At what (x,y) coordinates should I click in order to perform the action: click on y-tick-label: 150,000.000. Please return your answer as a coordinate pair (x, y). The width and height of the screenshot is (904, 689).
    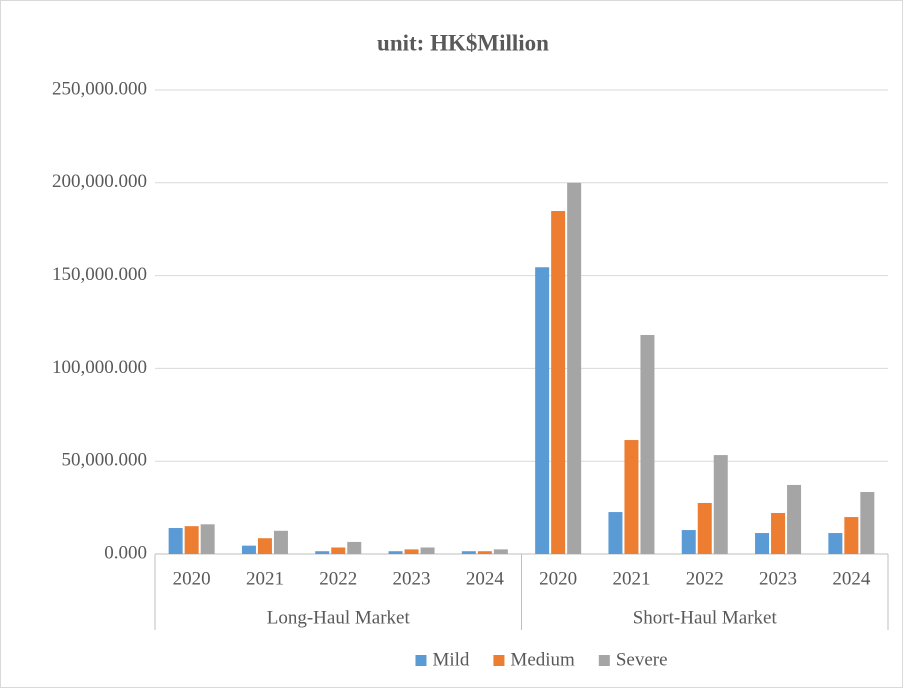
    Looking at the image, I should click on (99, 274).